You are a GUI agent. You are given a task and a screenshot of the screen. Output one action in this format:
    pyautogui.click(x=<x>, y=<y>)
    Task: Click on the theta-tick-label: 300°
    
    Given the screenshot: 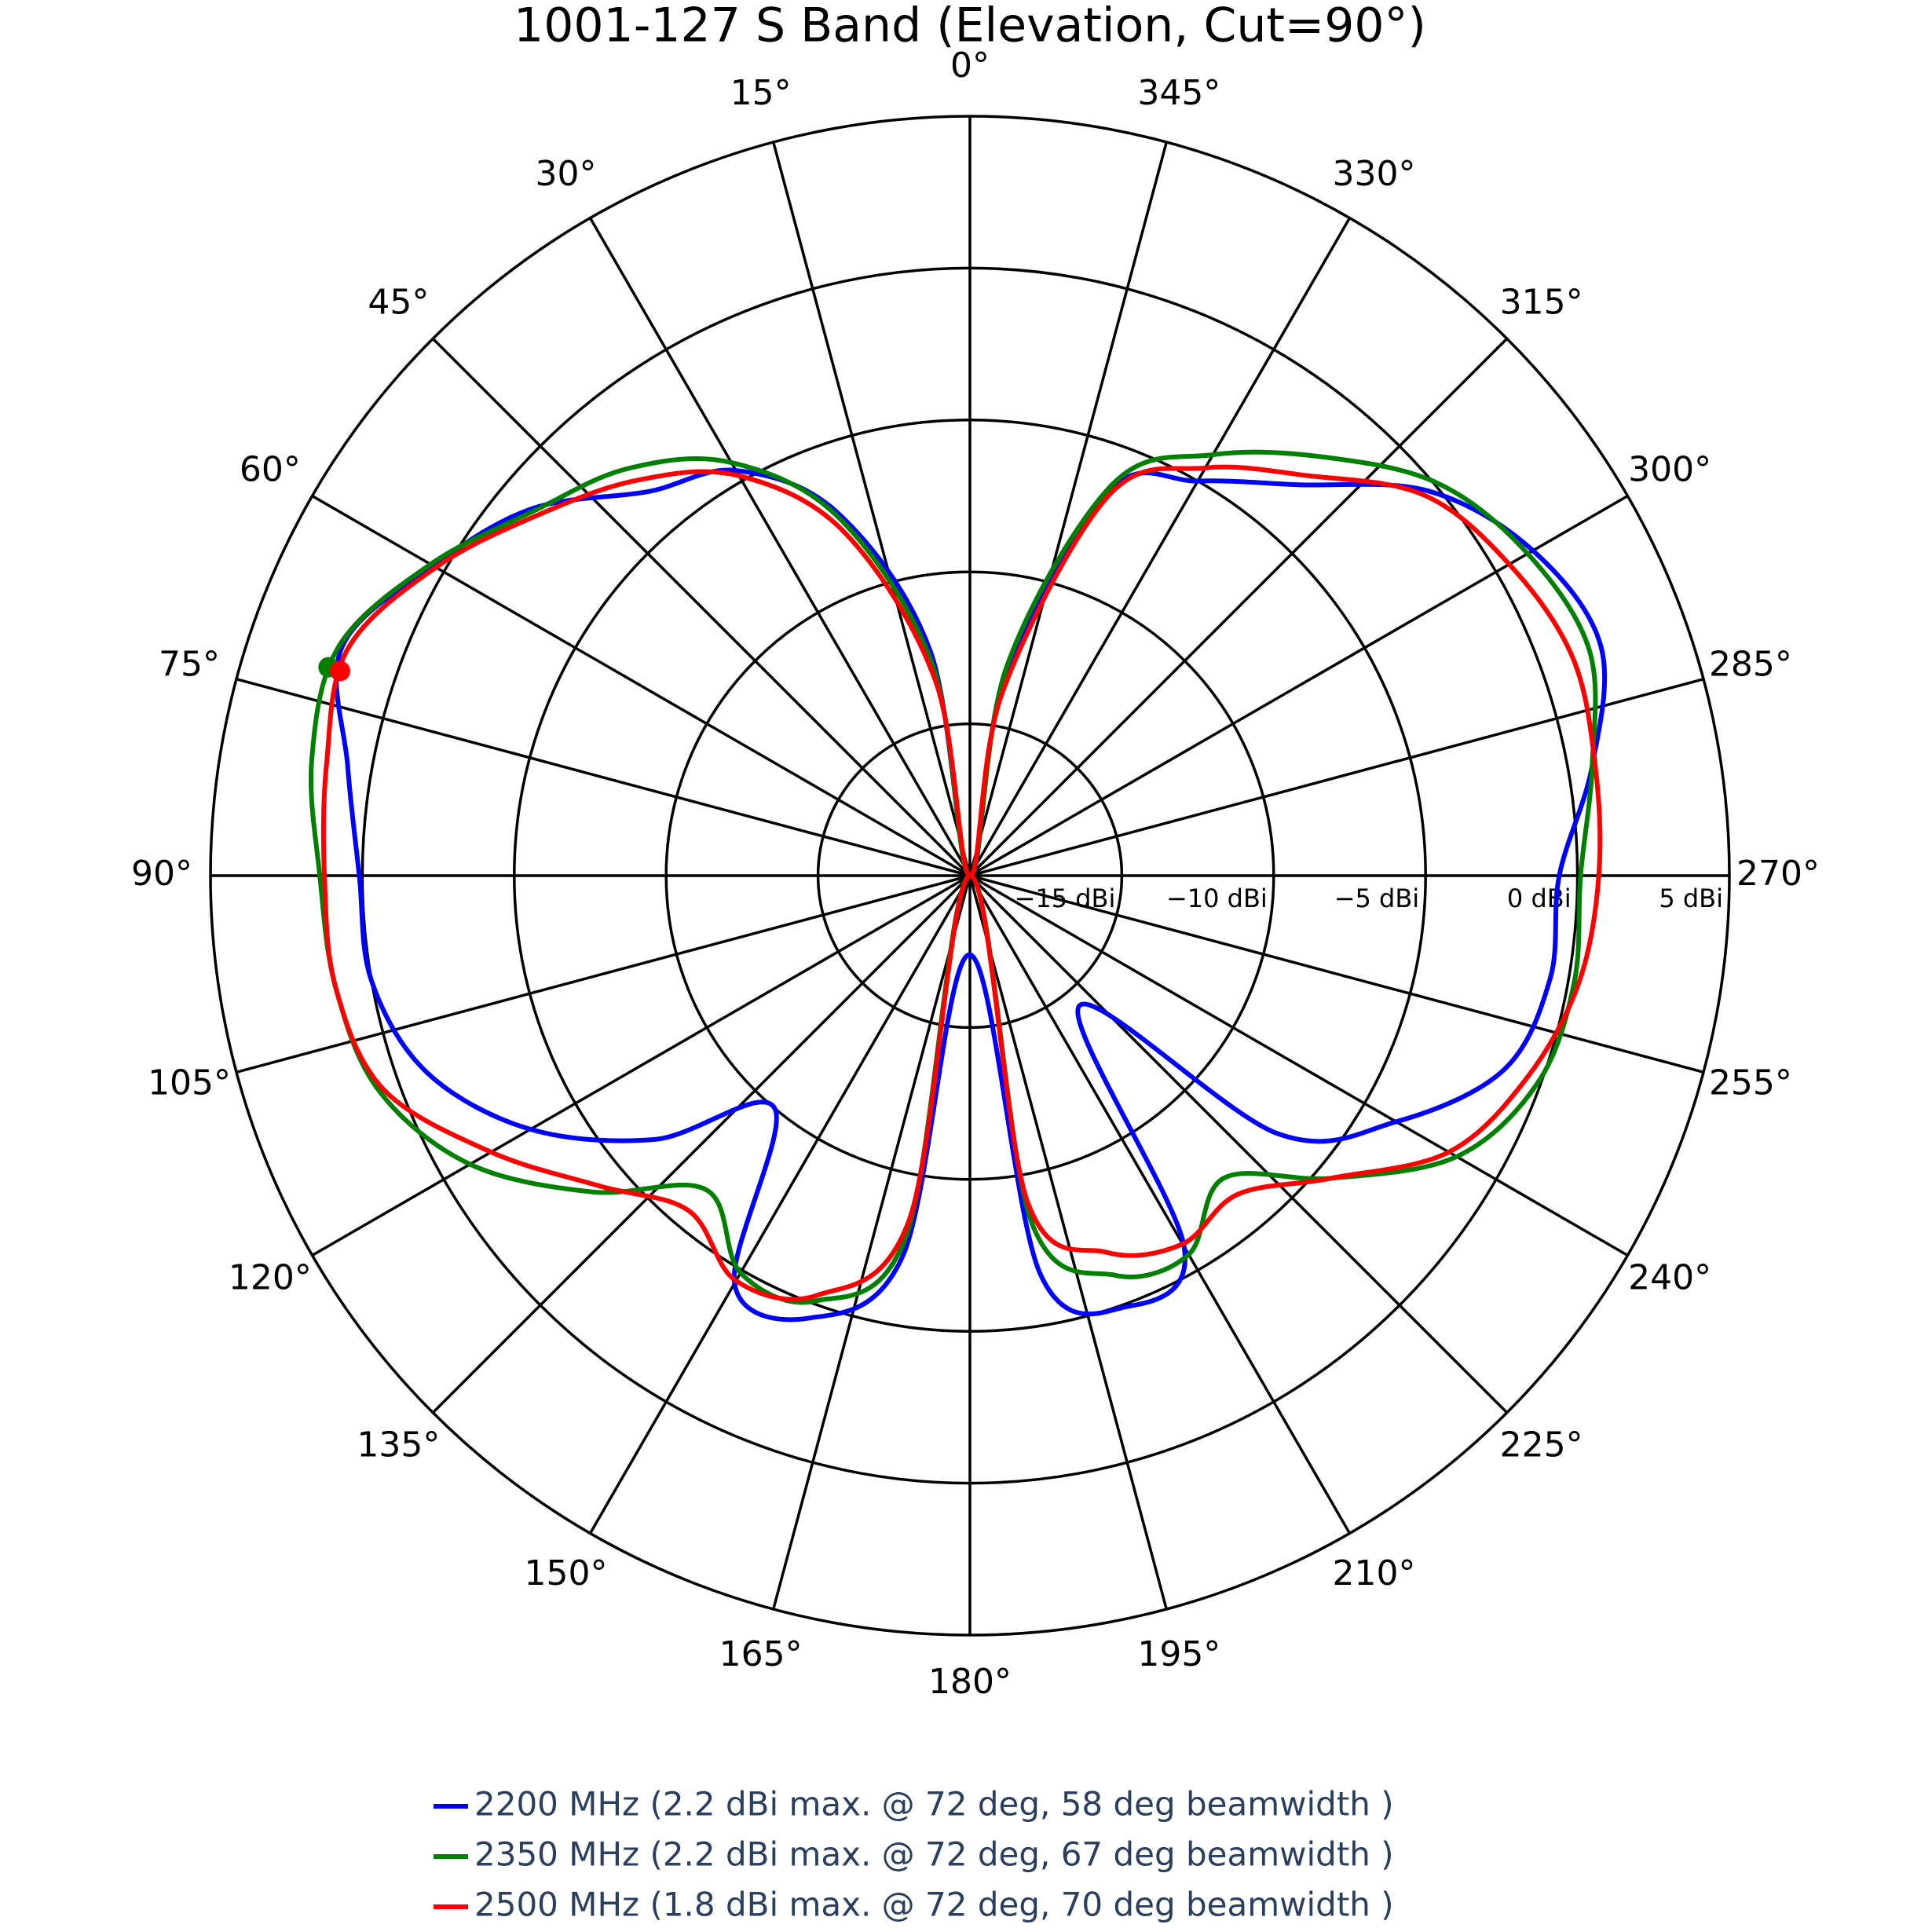 What is the action you would take?
    pyautogui.click(x=1670, y=470)
    